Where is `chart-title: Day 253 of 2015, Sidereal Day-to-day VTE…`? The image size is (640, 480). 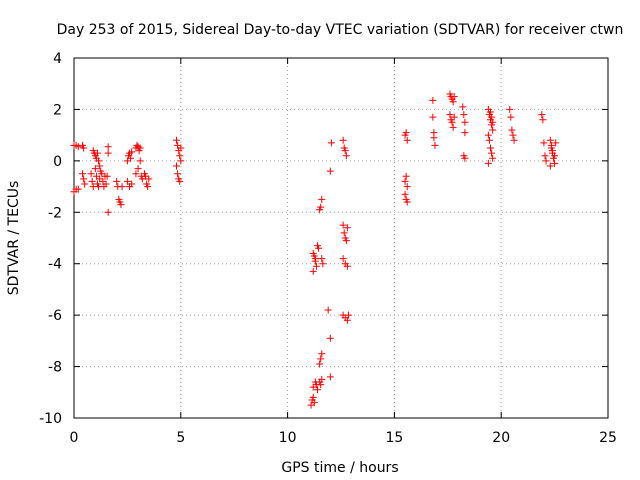
chart-title: Day 253 of 2015, Sidereal Day-to-day VTE… is located at coordinates (340, 30).